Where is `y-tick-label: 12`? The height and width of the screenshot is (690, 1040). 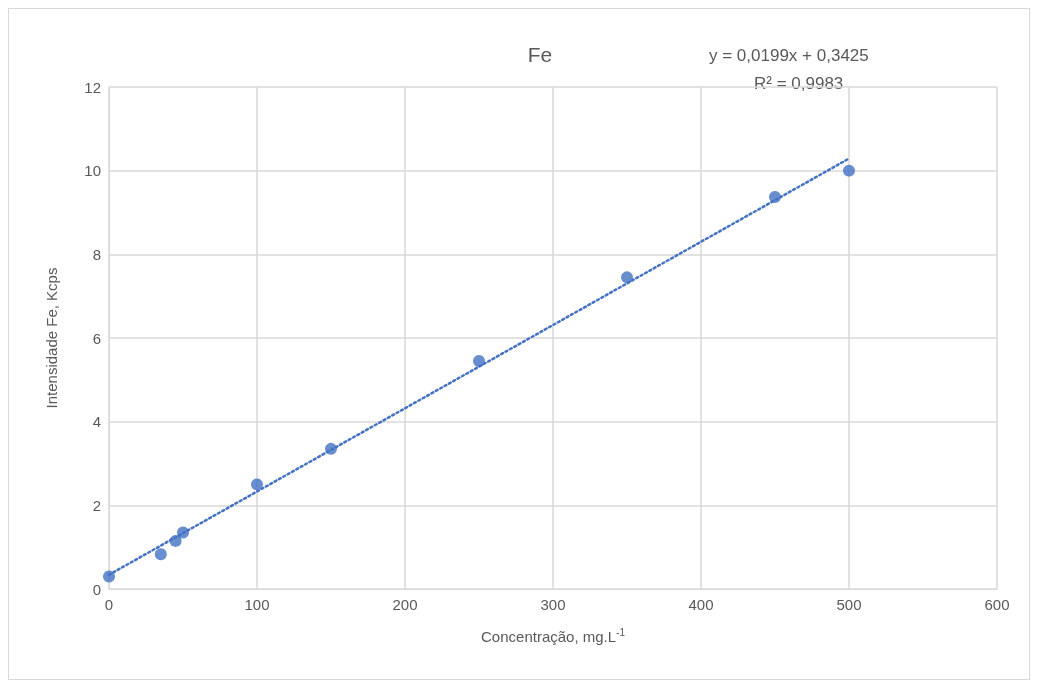
y-tick-label: 12 is located at coordinates (92, 87).